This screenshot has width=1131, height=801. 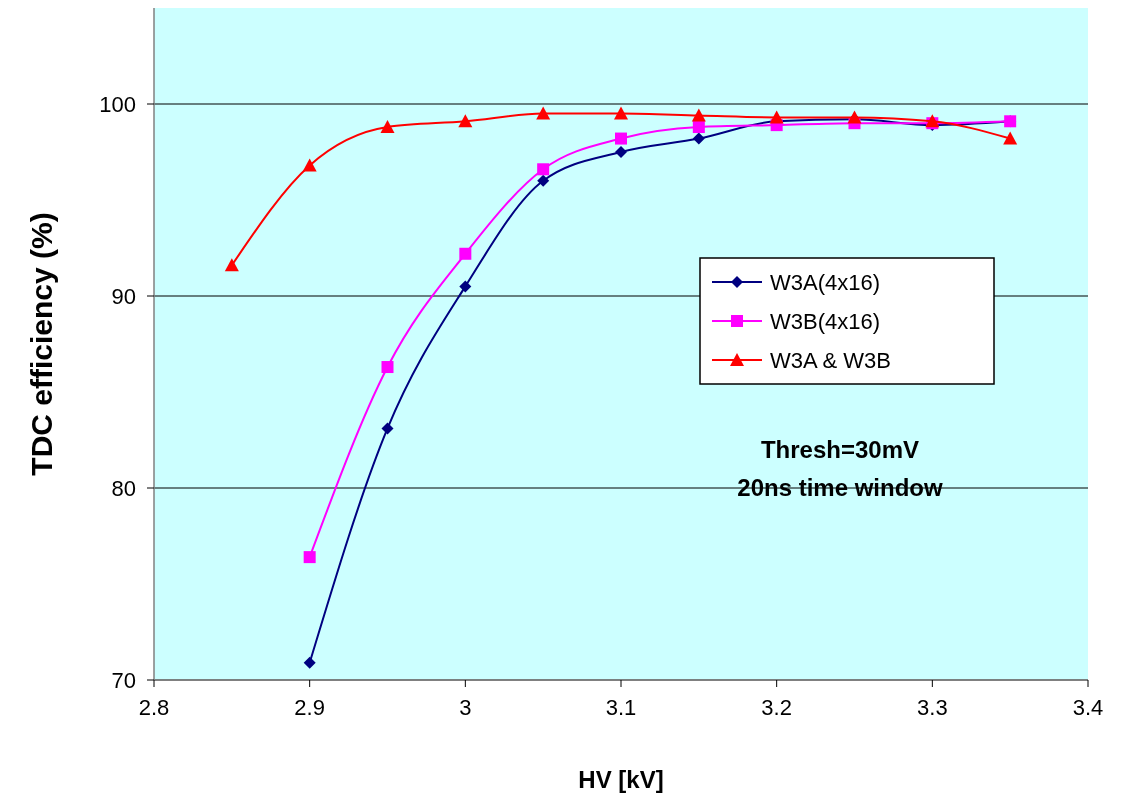 I want to click on y-axis-title: TDC efficiency (%), so click(x=41, y=344).